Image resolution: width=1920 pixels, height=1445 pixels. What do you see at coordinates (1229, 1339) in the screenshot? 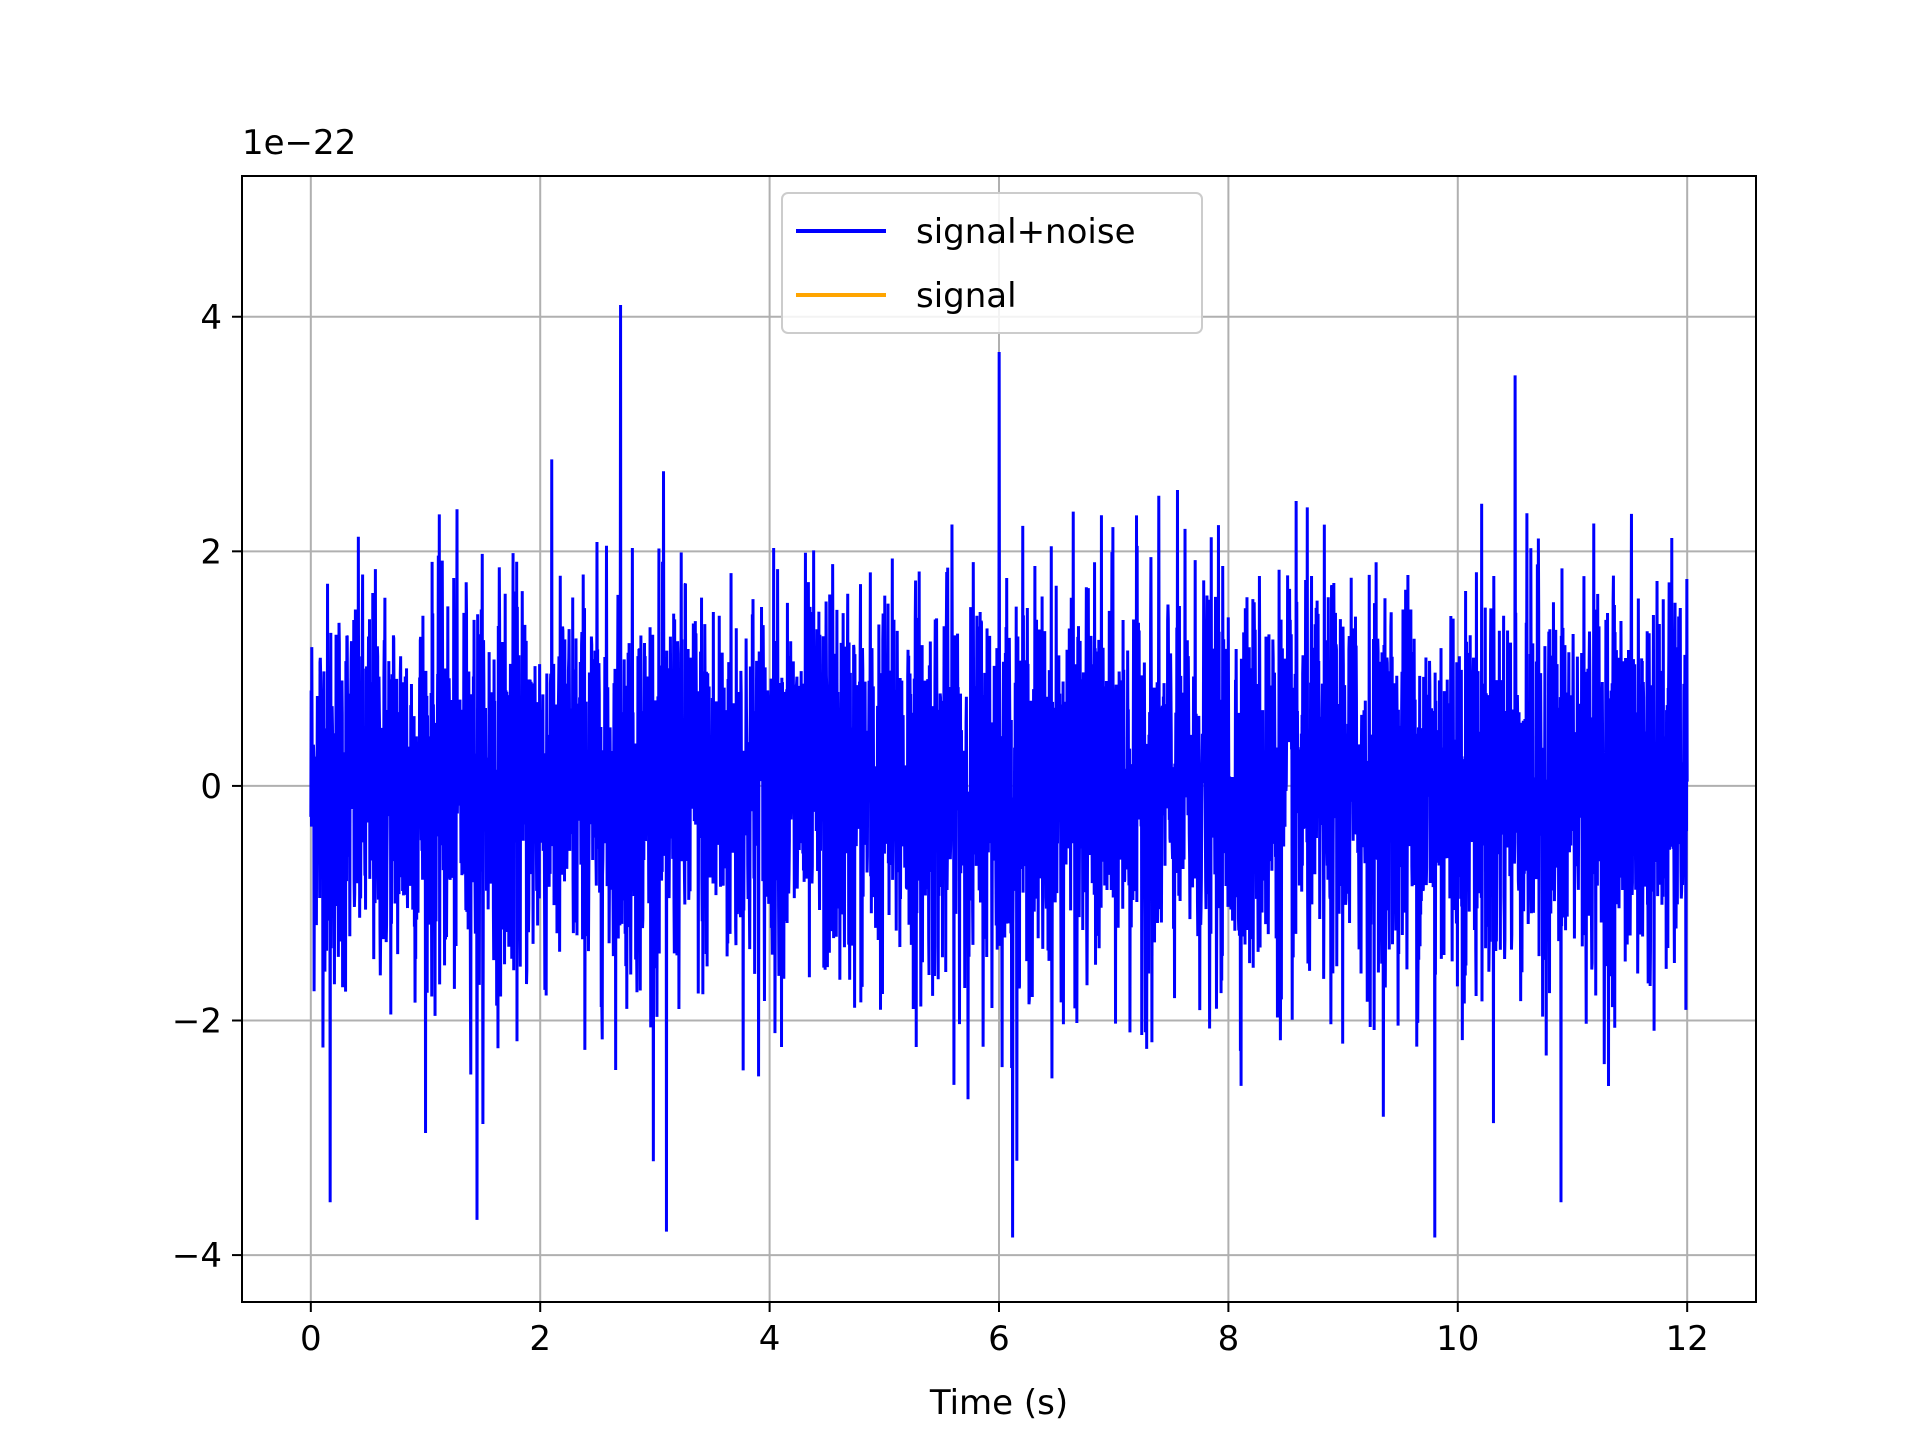
I see `x-tick-label: 8` at bounding box center [1229, 1339].